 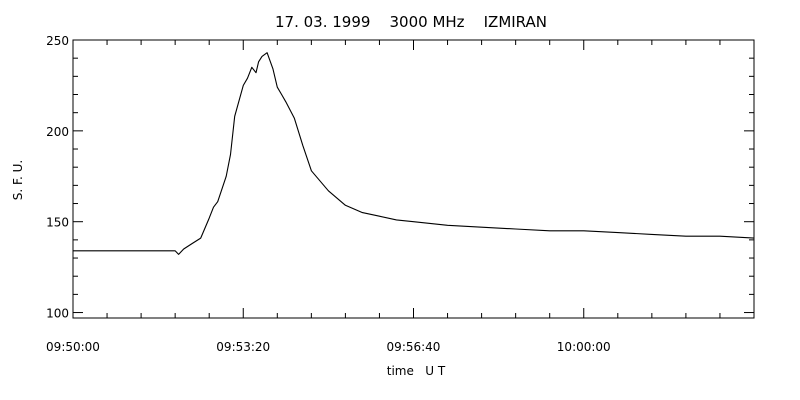 I want to click on y-tick-label: 200, so click(x=57, y=132).